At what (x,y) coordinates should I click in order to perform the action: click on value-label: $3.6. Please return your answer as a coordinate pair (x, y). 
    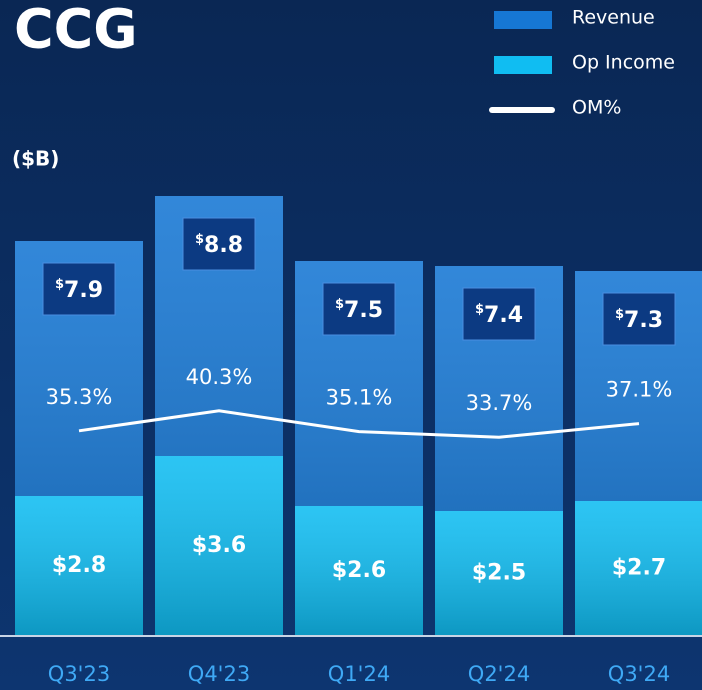
    Looking at the image, I should click on (219, 545).